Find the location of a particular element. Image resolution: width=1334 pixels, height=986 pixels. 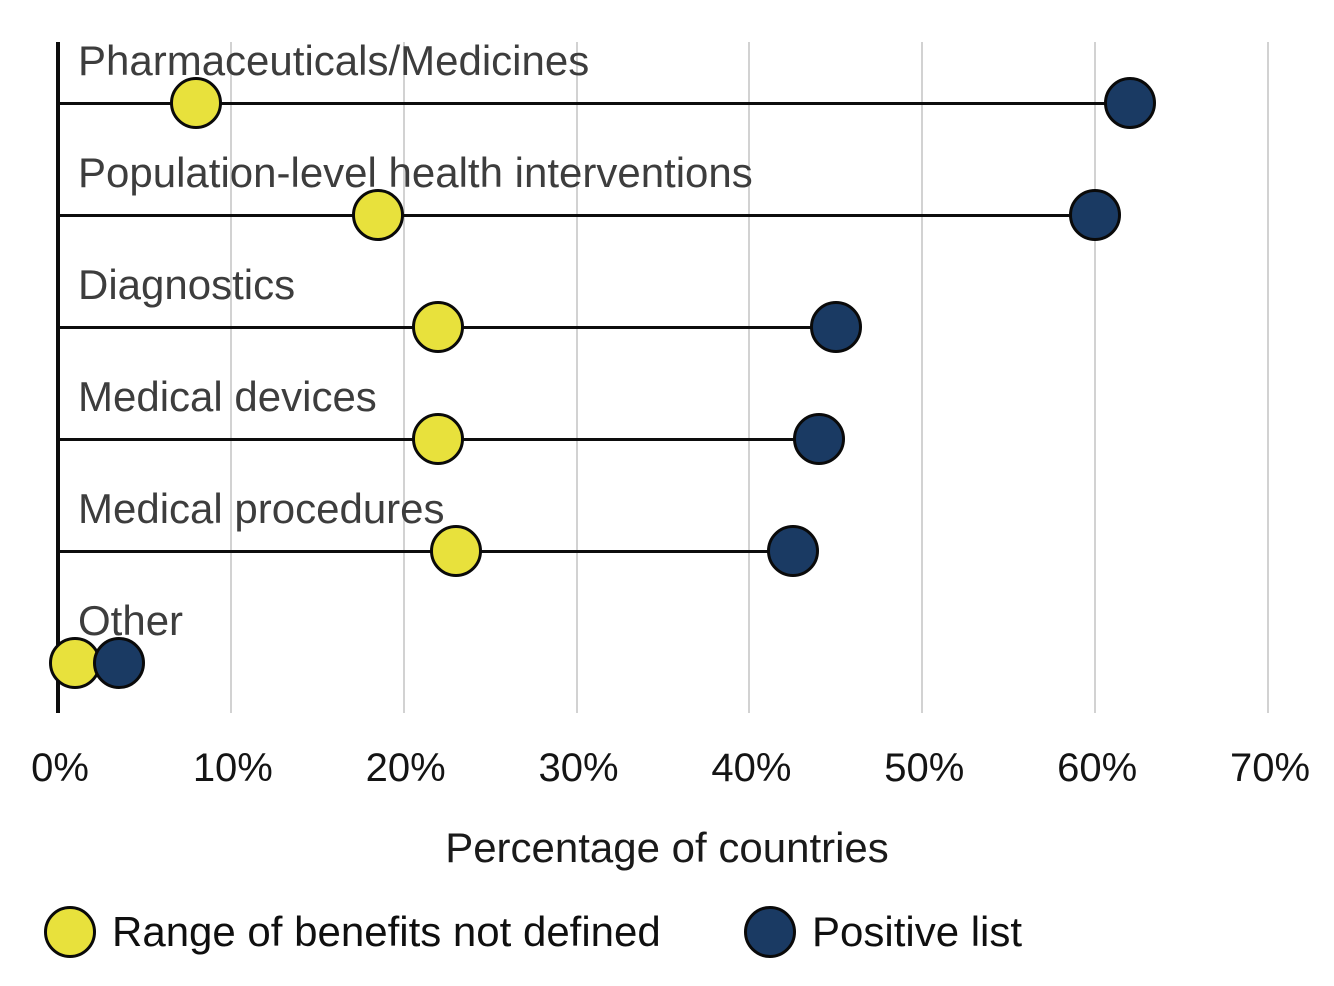

category-label: Medical procedures is located at coordinates (261, 508).